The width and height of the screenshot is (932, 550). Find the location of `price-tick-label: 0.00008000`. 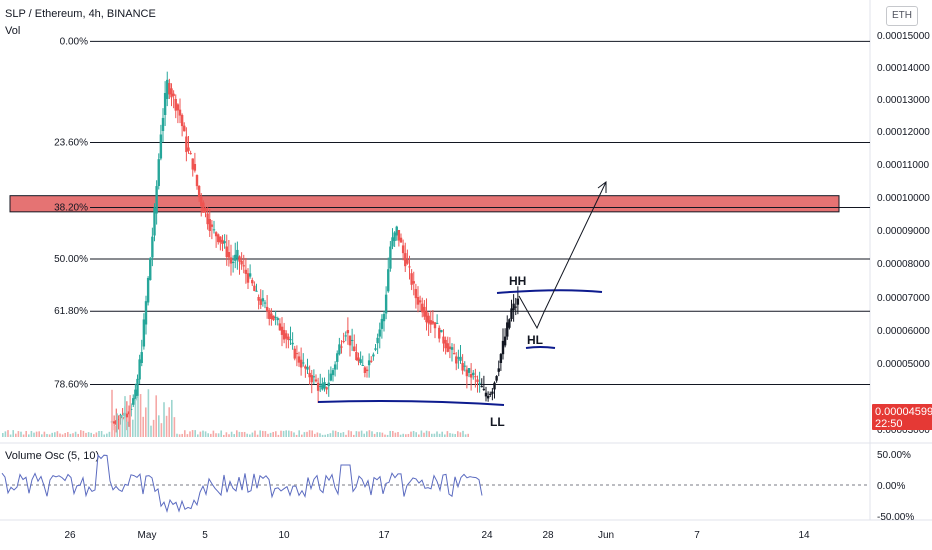

price-tick-label: 0.00008000 is located at coordinates (903, 264).